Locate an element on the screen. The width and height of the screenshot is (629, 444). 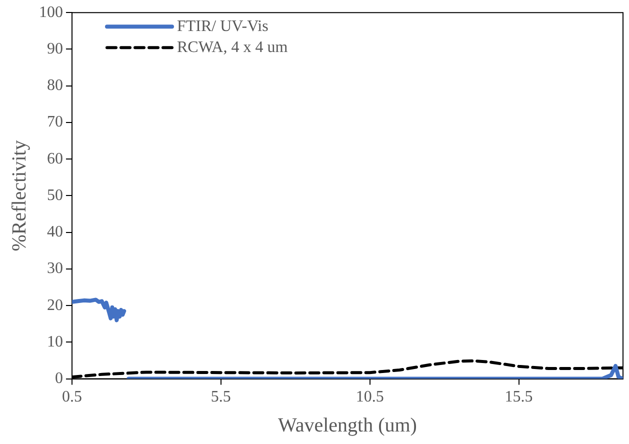
x-tick-label: 5.5 is located at coordinates (220, 397).